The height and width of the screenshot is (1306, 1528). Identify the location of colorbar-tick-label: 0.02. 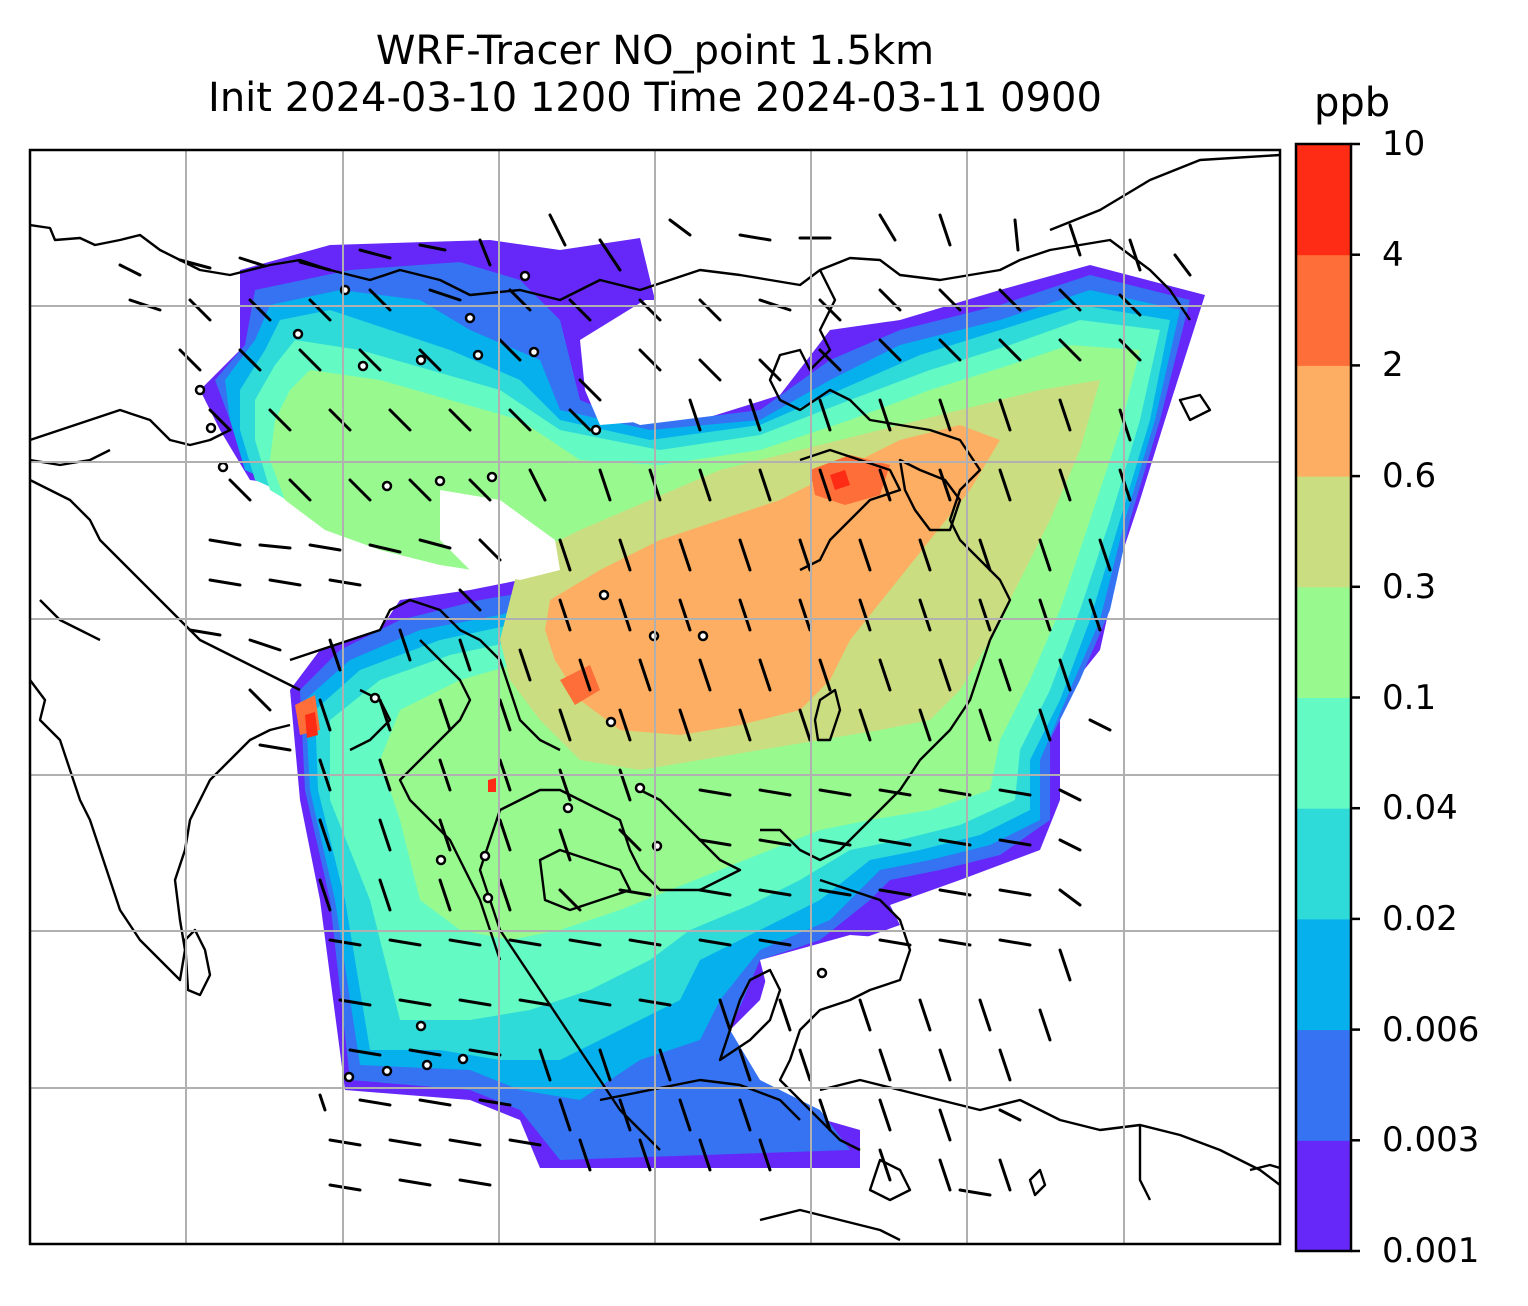
(1420, 918).